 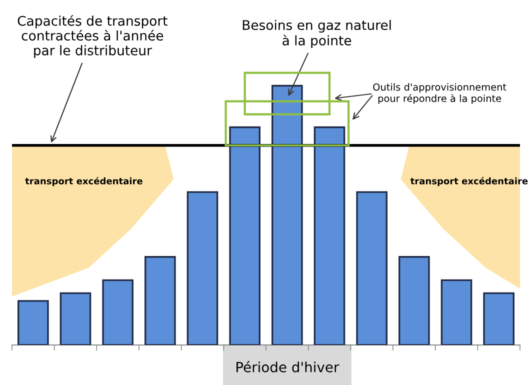 I want to click on annotation: Outils d'approvisionnement pour répondre à la pointe, so click(x=439, y=93).